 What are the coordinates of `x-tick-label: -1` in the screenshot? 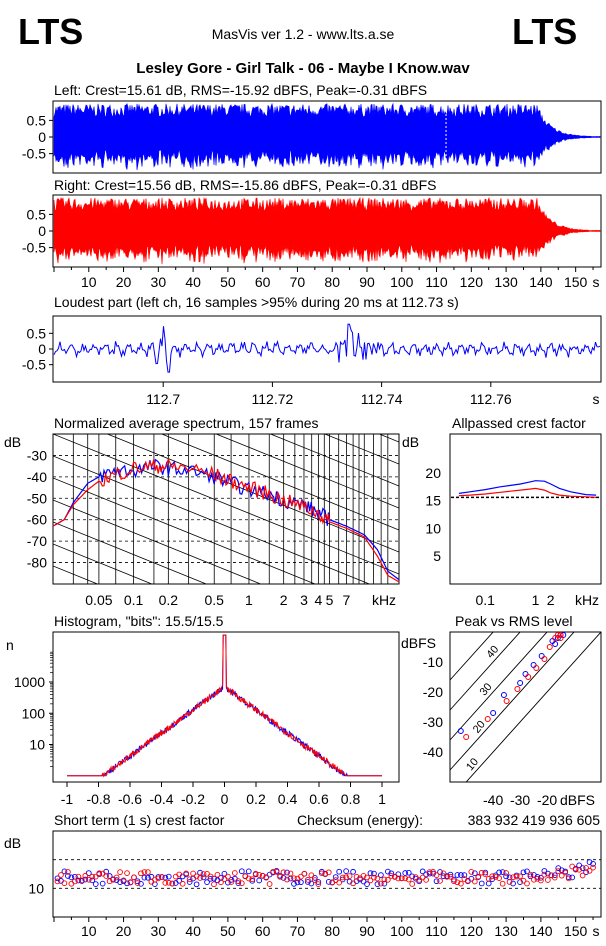 It's located at (67, 799).